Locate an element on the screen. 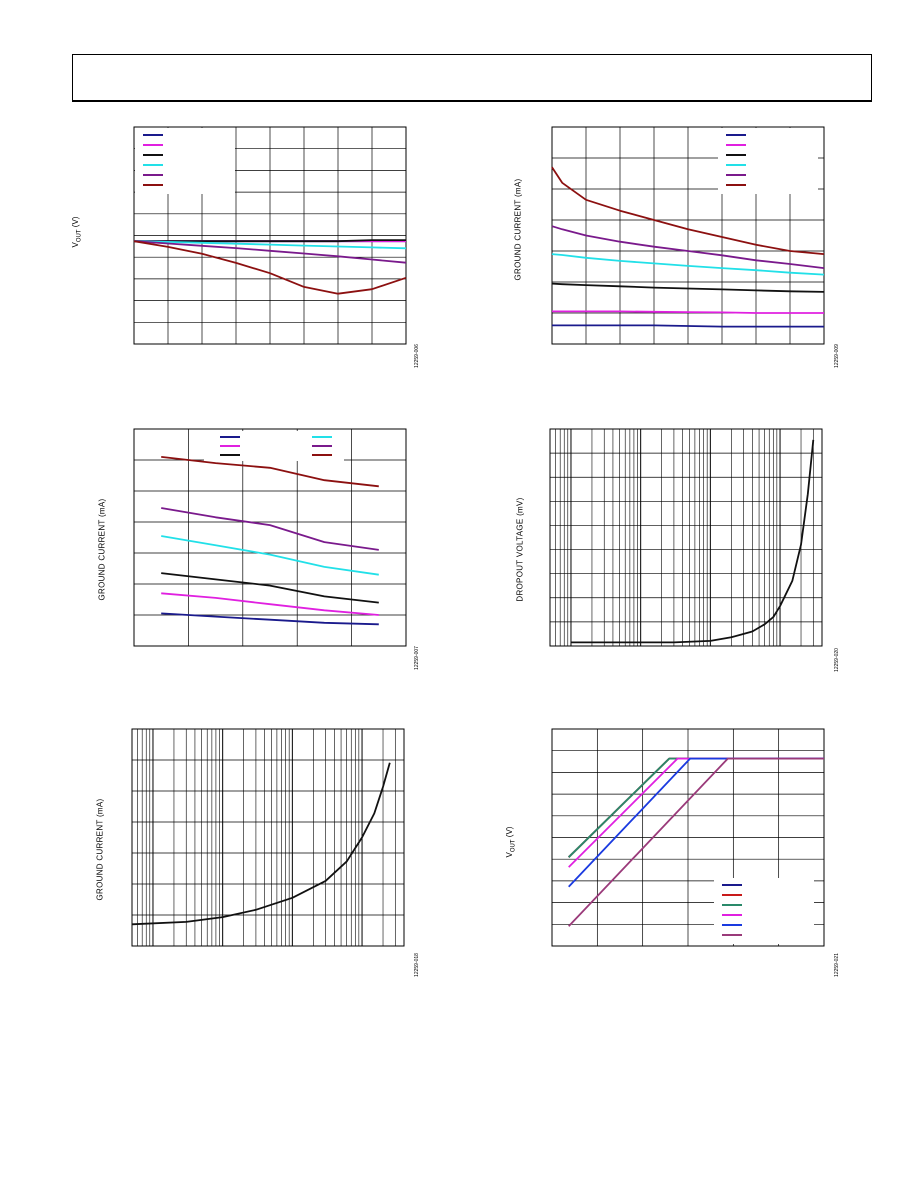 The width and height of the screenshot is (918, 1188). page-header-box is located at coordinates (472, 78).